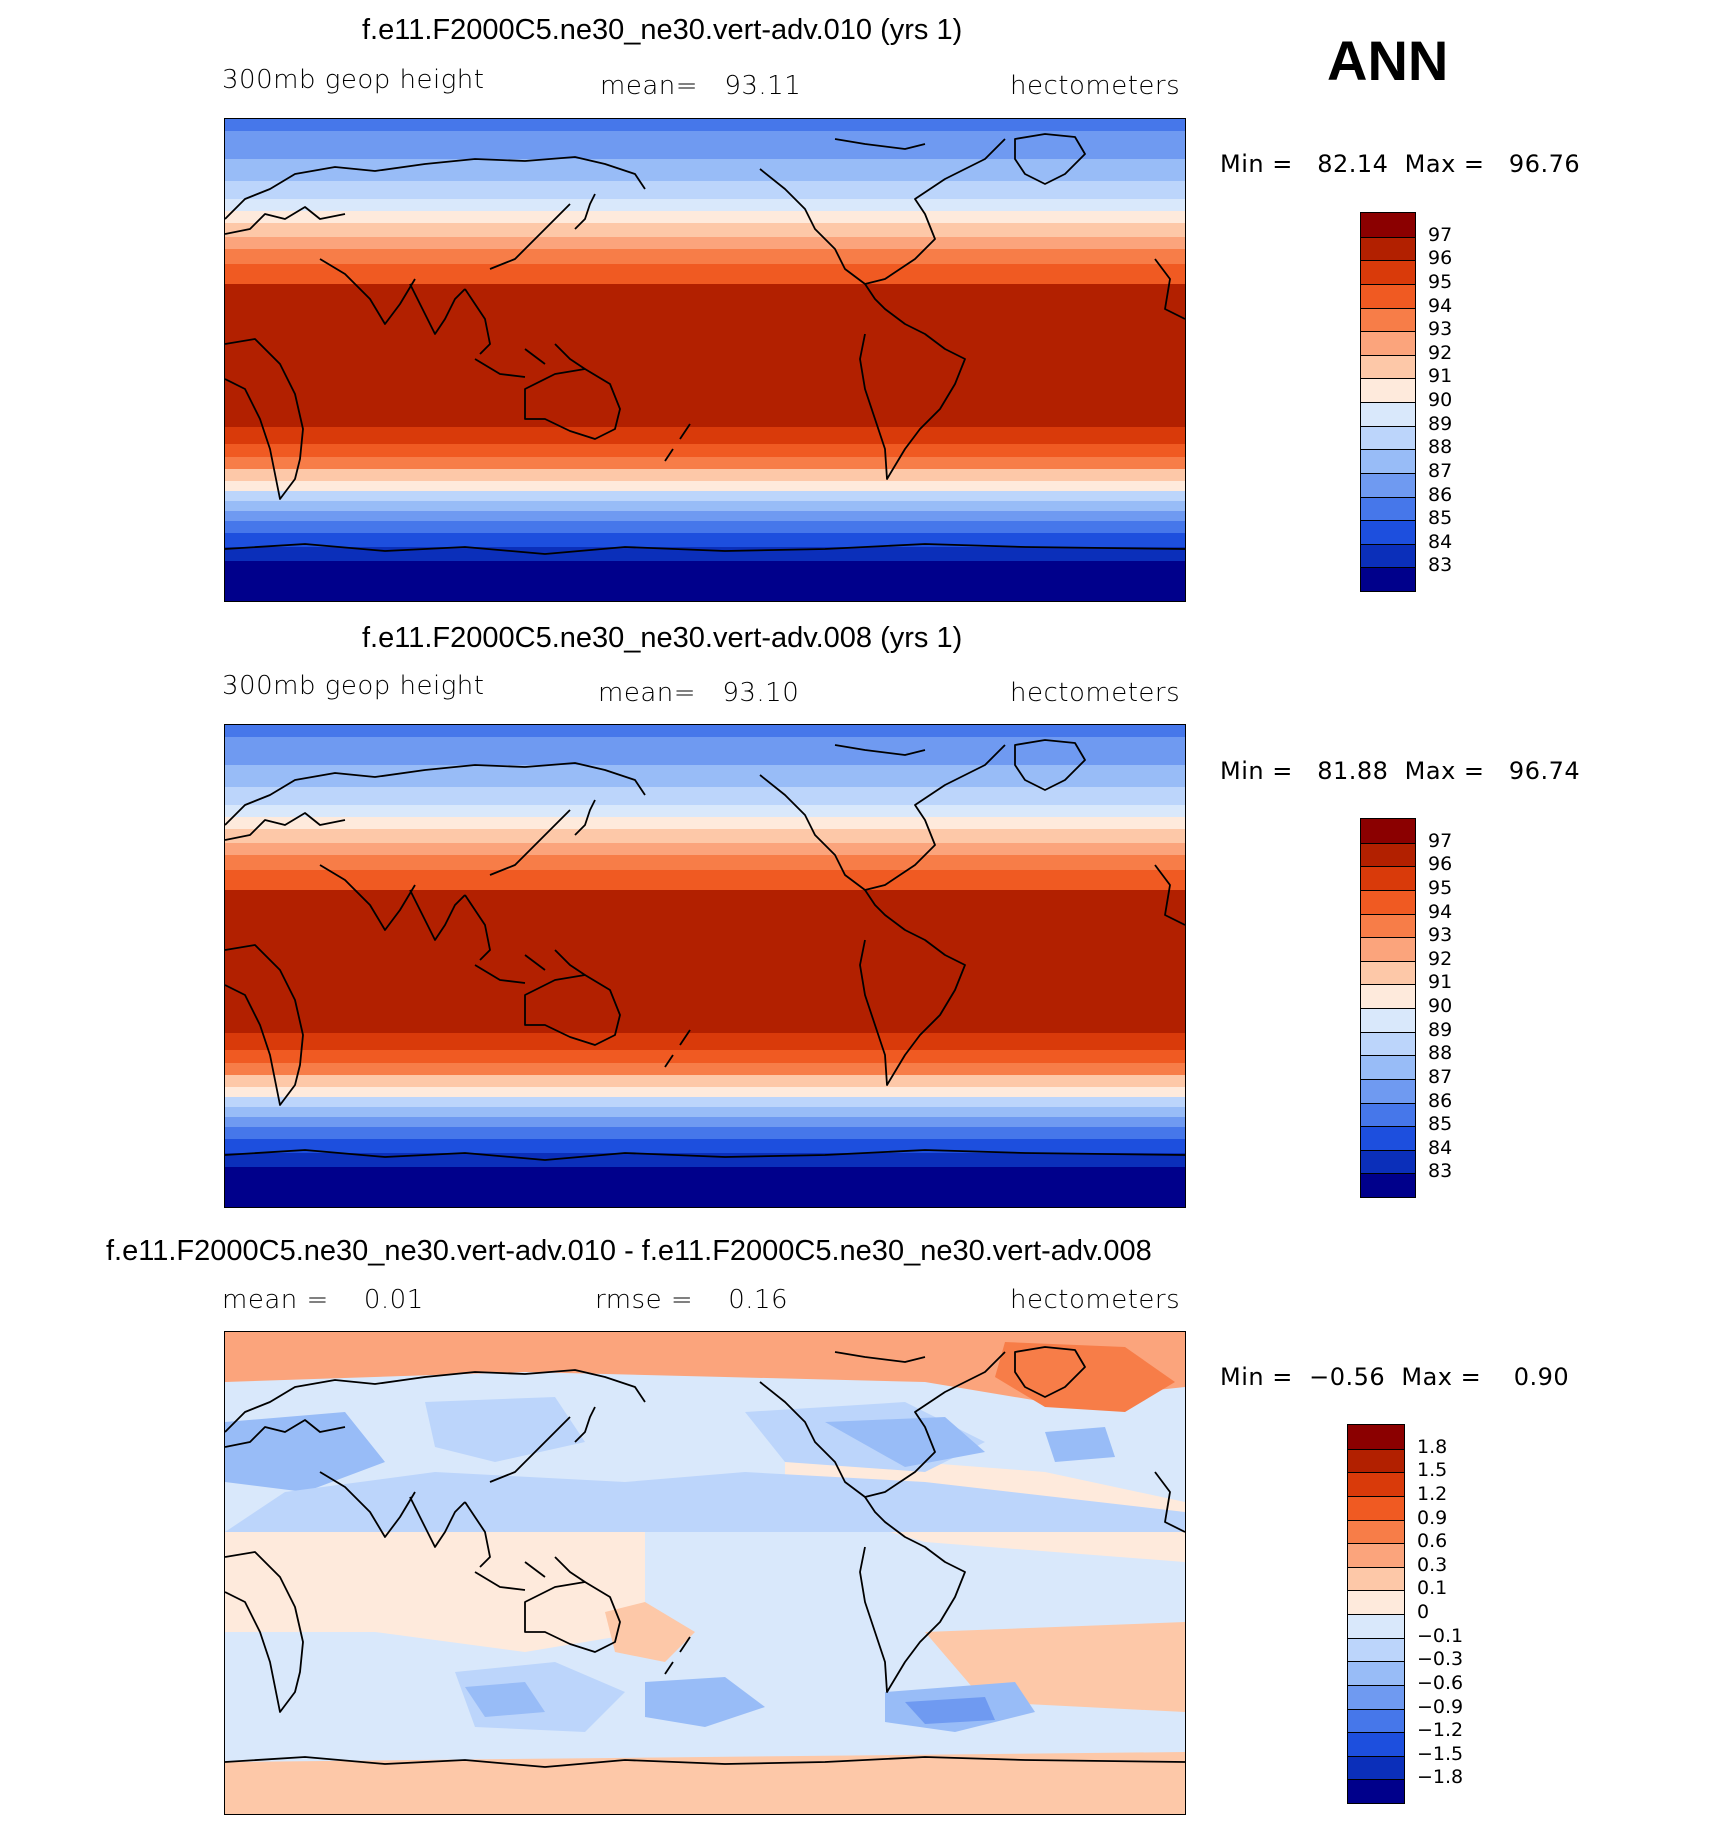 This screenshot has width=1710, height=1831. I want to click on panel-3-map, so click(705, 1573).